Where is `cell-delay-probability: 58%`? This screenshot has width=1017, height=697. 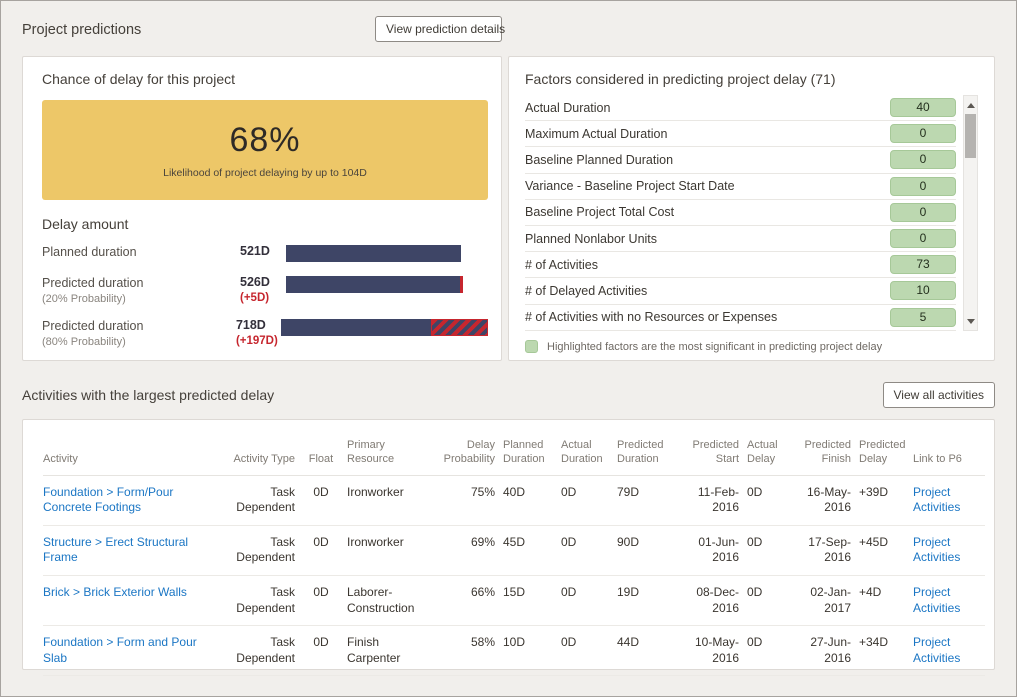
cell-delay-probability: 58% is located at coordinates (471, 651).